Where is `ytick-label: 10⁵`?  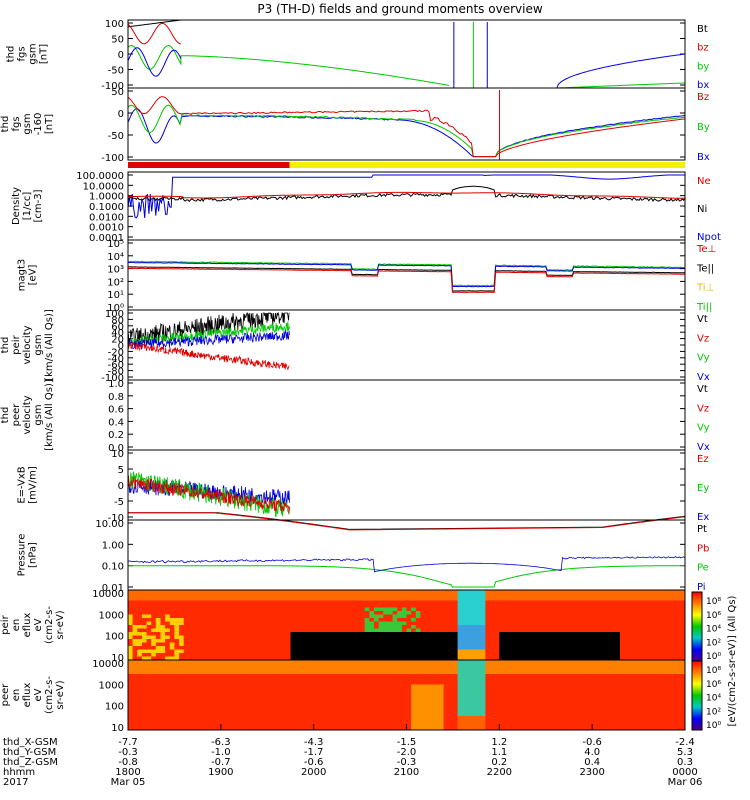 ytick-label: 10⁵ is located at coordinates (115, 244).